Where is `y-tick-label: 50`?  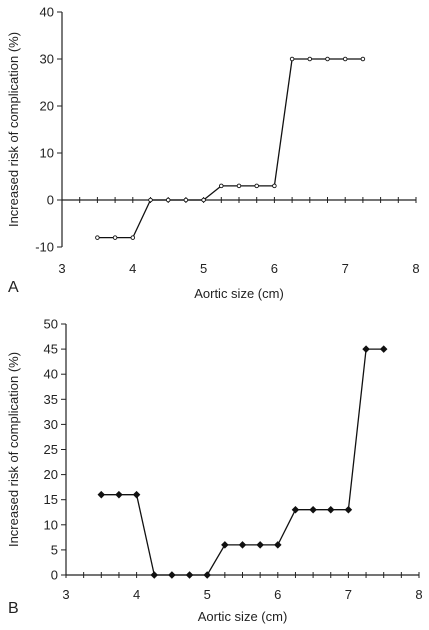 y-tick-label: 50 is located at coordinates (51, 324).